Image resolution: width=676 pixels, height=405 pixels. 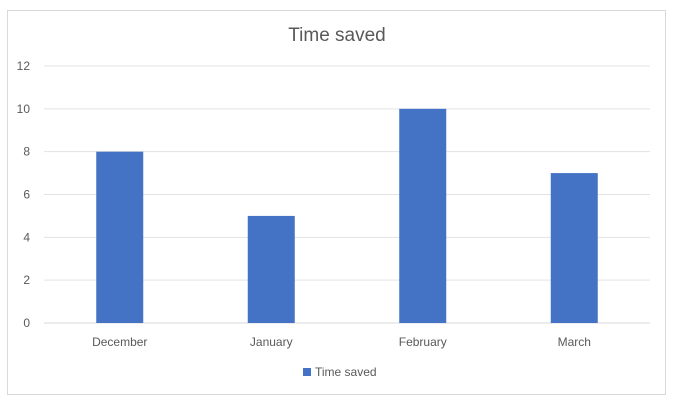 I want to click on legend: Time saved, so click(x=340, y=372).